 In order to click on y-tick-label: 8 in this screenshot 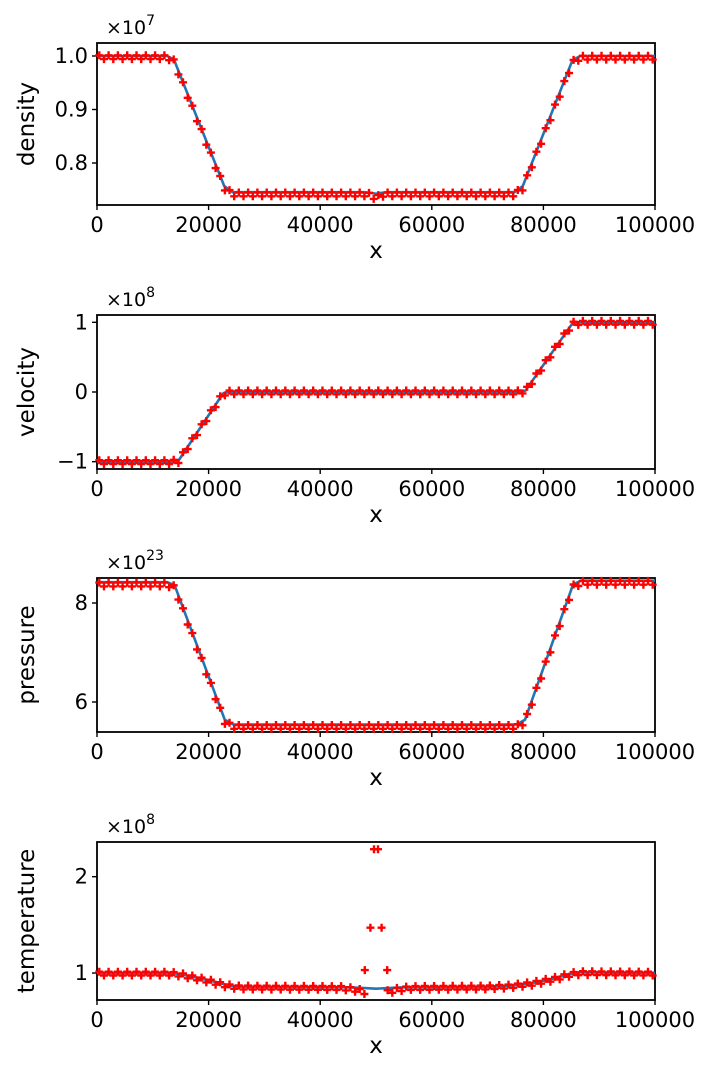, I will do `click(81, 603)`.